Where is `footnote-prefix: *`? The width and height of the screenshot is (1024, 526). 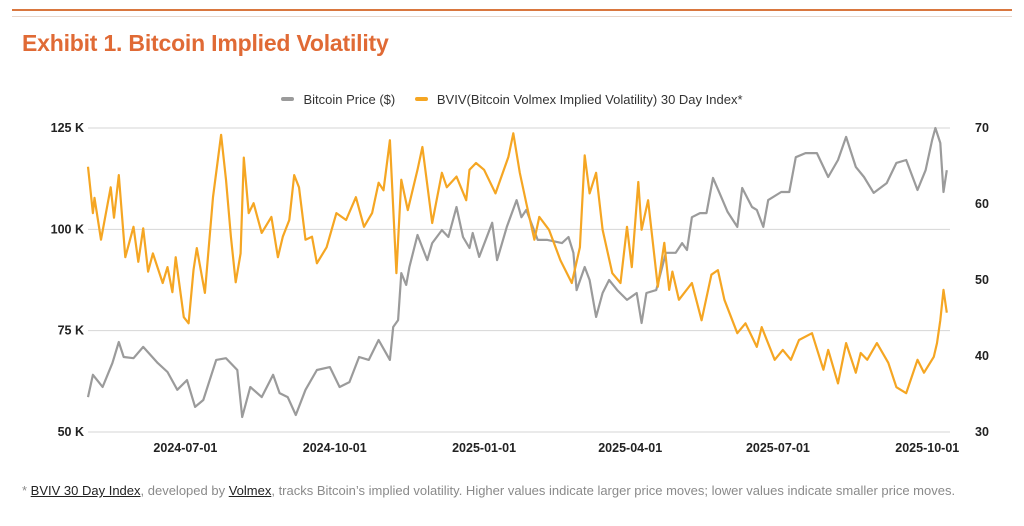
footnote-prefix: * is located at coordinates (26, 490).